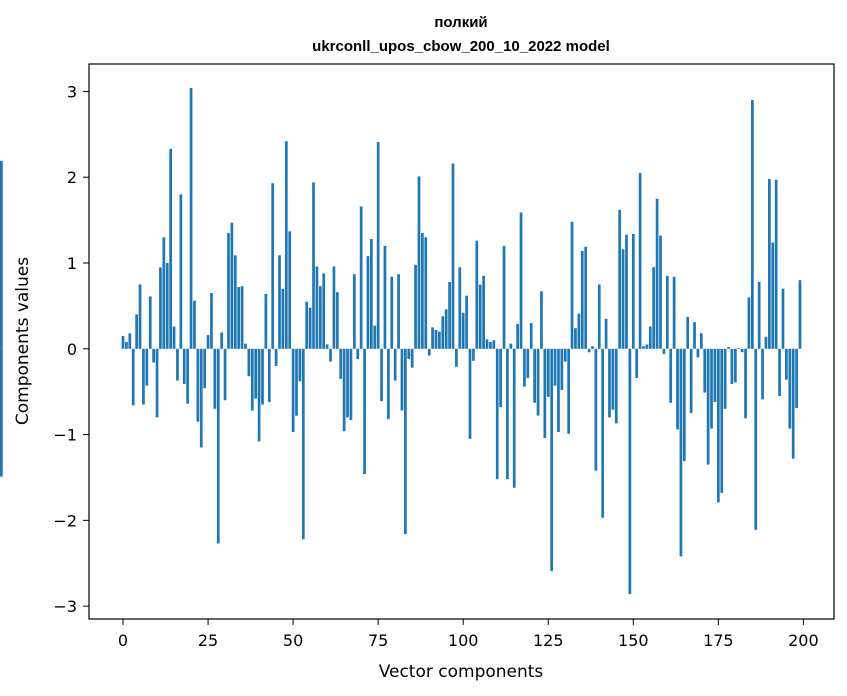 This screenshot has width=847, height=696. What do you see at coordinates (72, 263) in the screenshot?
I see `y-tick-label: 1` at bounding box center [72, 263].